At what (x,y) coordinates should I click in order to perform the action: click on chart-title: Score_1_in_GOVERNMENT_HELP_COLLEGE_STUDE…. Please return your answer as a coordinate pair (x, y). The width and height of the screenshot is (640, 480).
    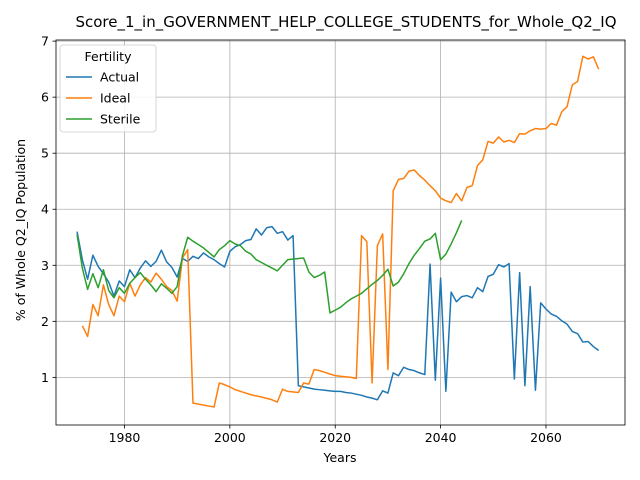
    Looking at the image, I should click on (345, 22).